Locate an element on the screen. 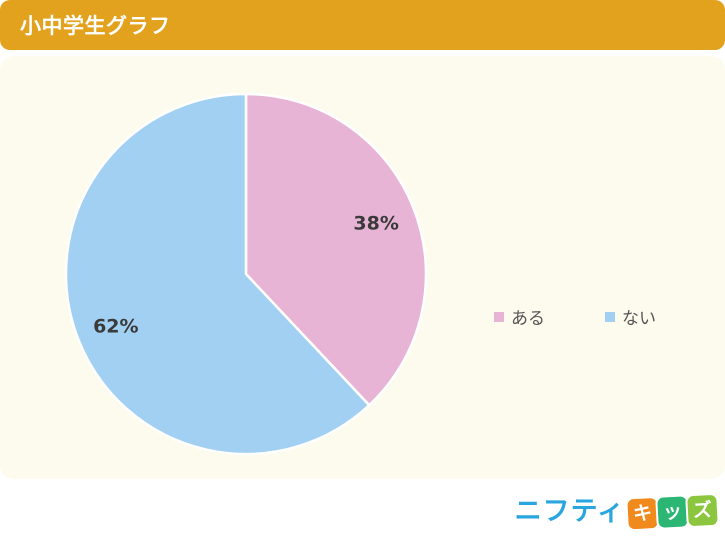 This screenshot has width=725, height=539. legend-label-2: ない is located at coordinates (639, 319).